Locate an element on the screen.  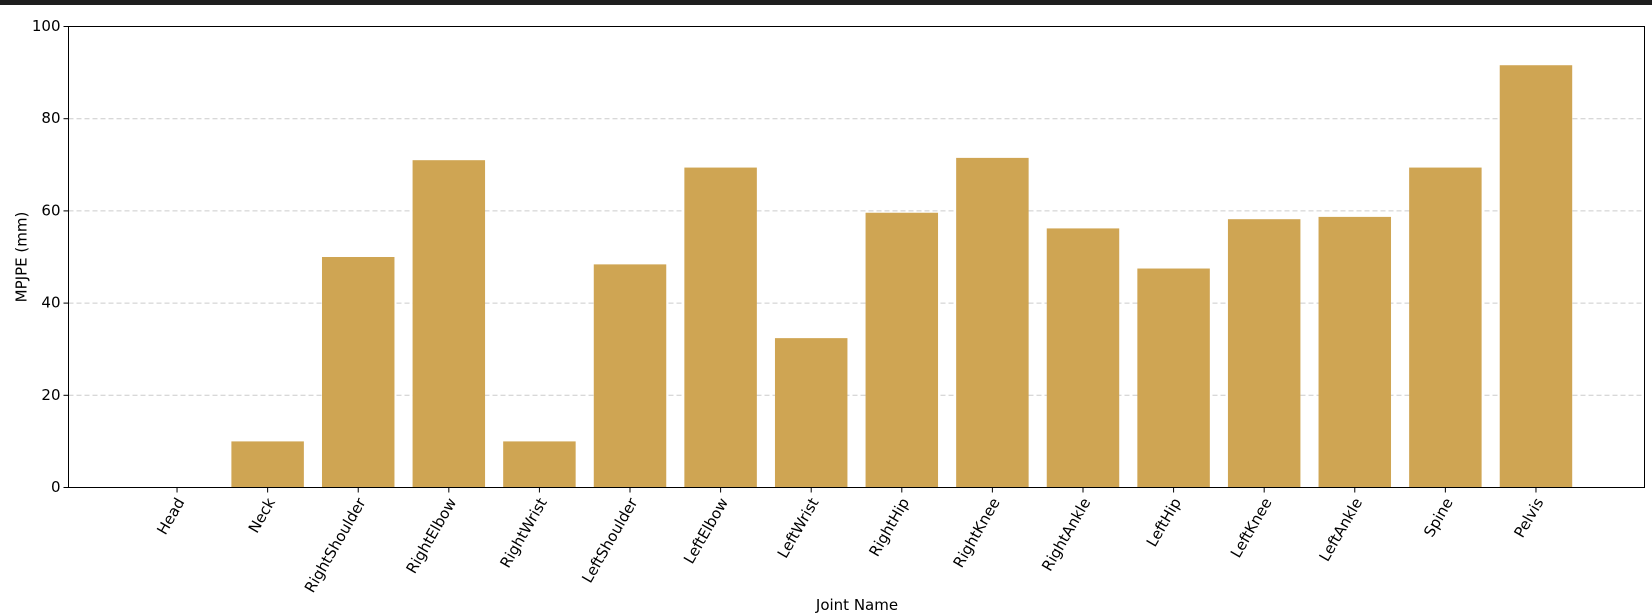
x-tick-label: Spine is located at coordinates (1438, 517).